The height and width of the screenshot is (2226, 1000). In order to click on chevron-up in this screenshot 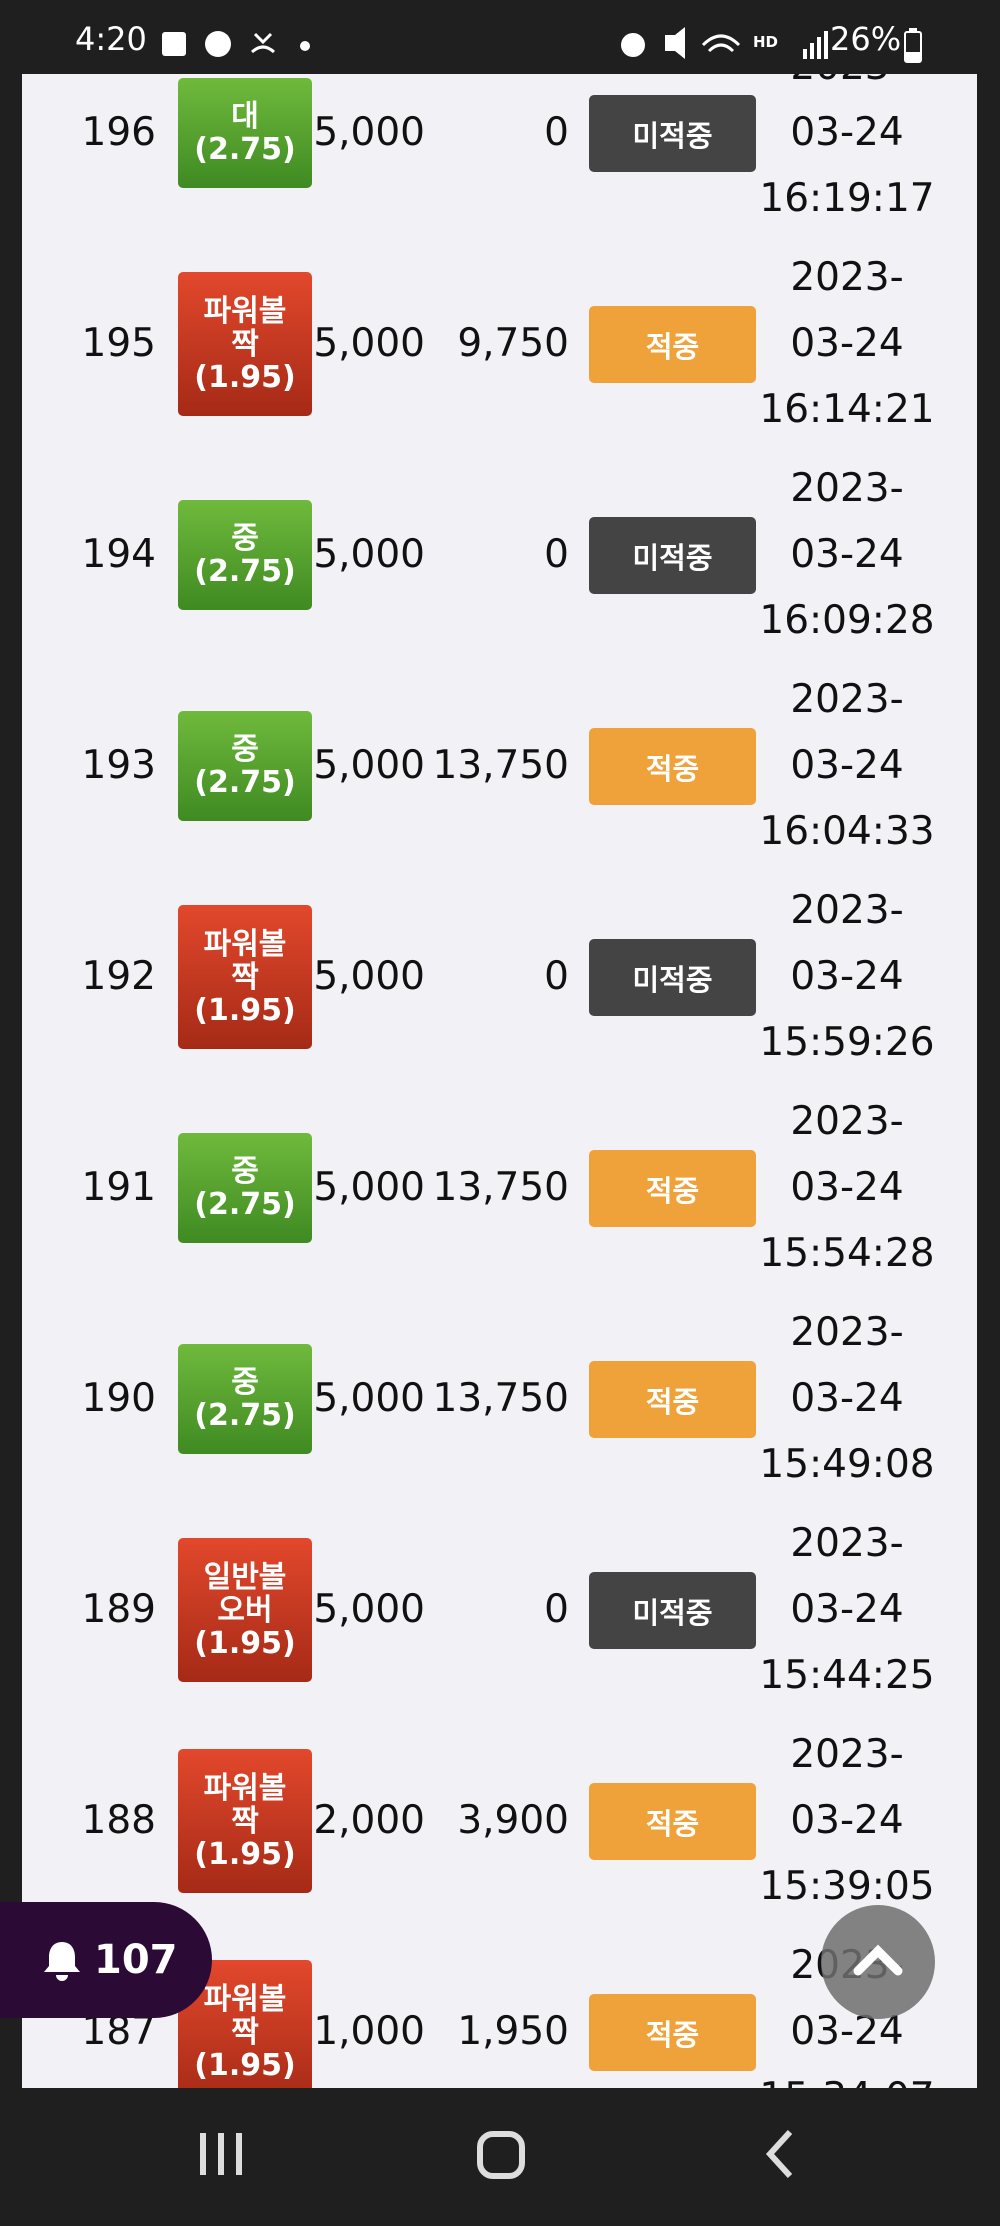, I will do `click(878, 1960)`.